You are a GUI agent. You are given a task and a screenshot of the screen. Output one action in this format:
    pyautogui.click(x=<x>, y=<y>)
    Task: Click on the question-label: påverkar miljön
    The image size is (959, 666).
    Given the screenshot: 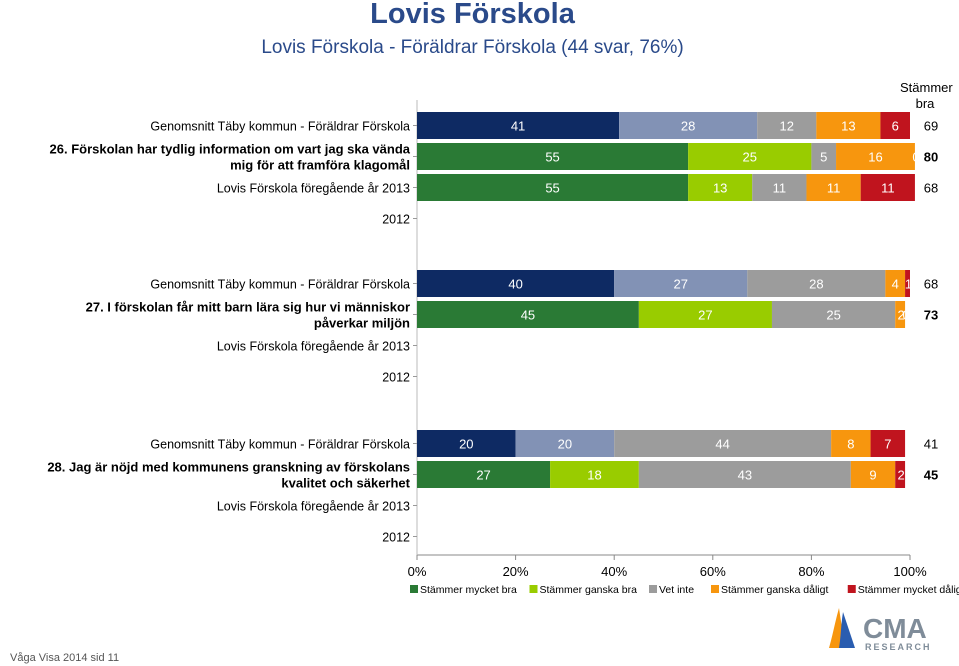 What is the action you would take?
    pyautogui.click(x=362, y=323)
    